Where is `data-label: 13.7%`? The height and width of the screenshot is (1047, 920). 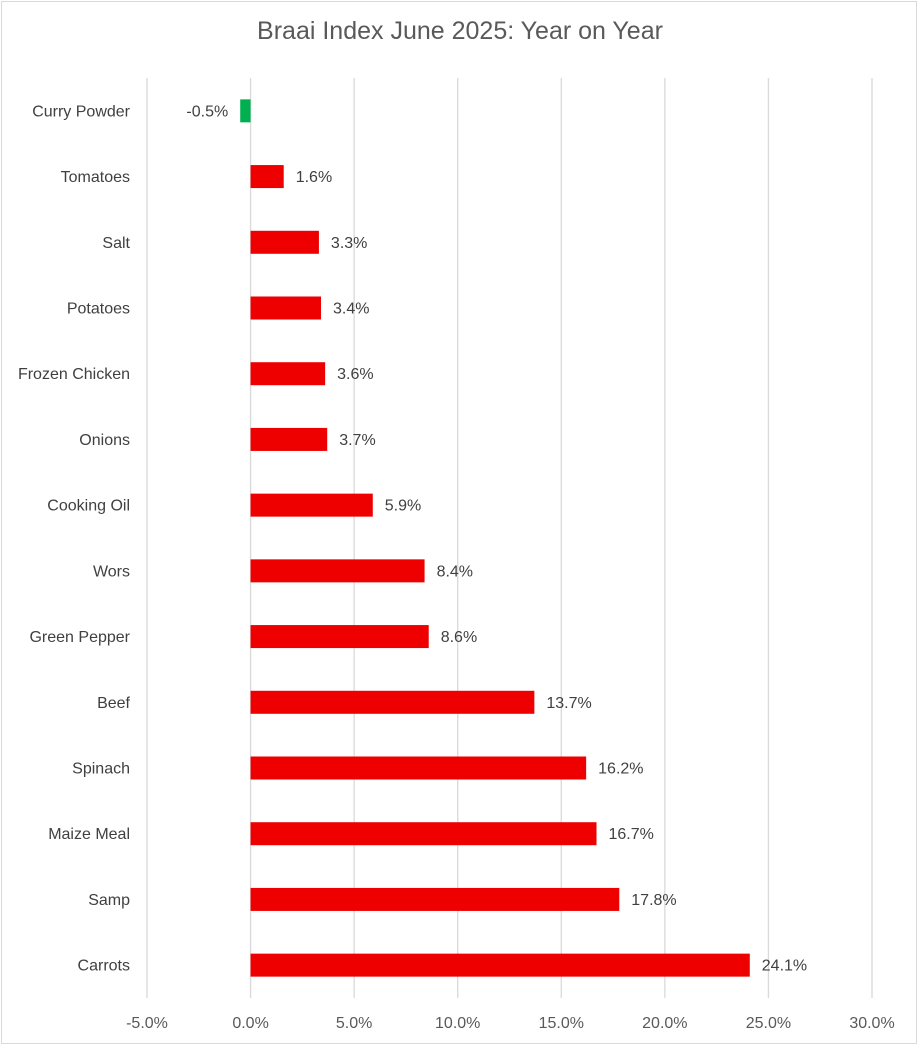
data-label: 13.7% is located at coordinates (568, 703).